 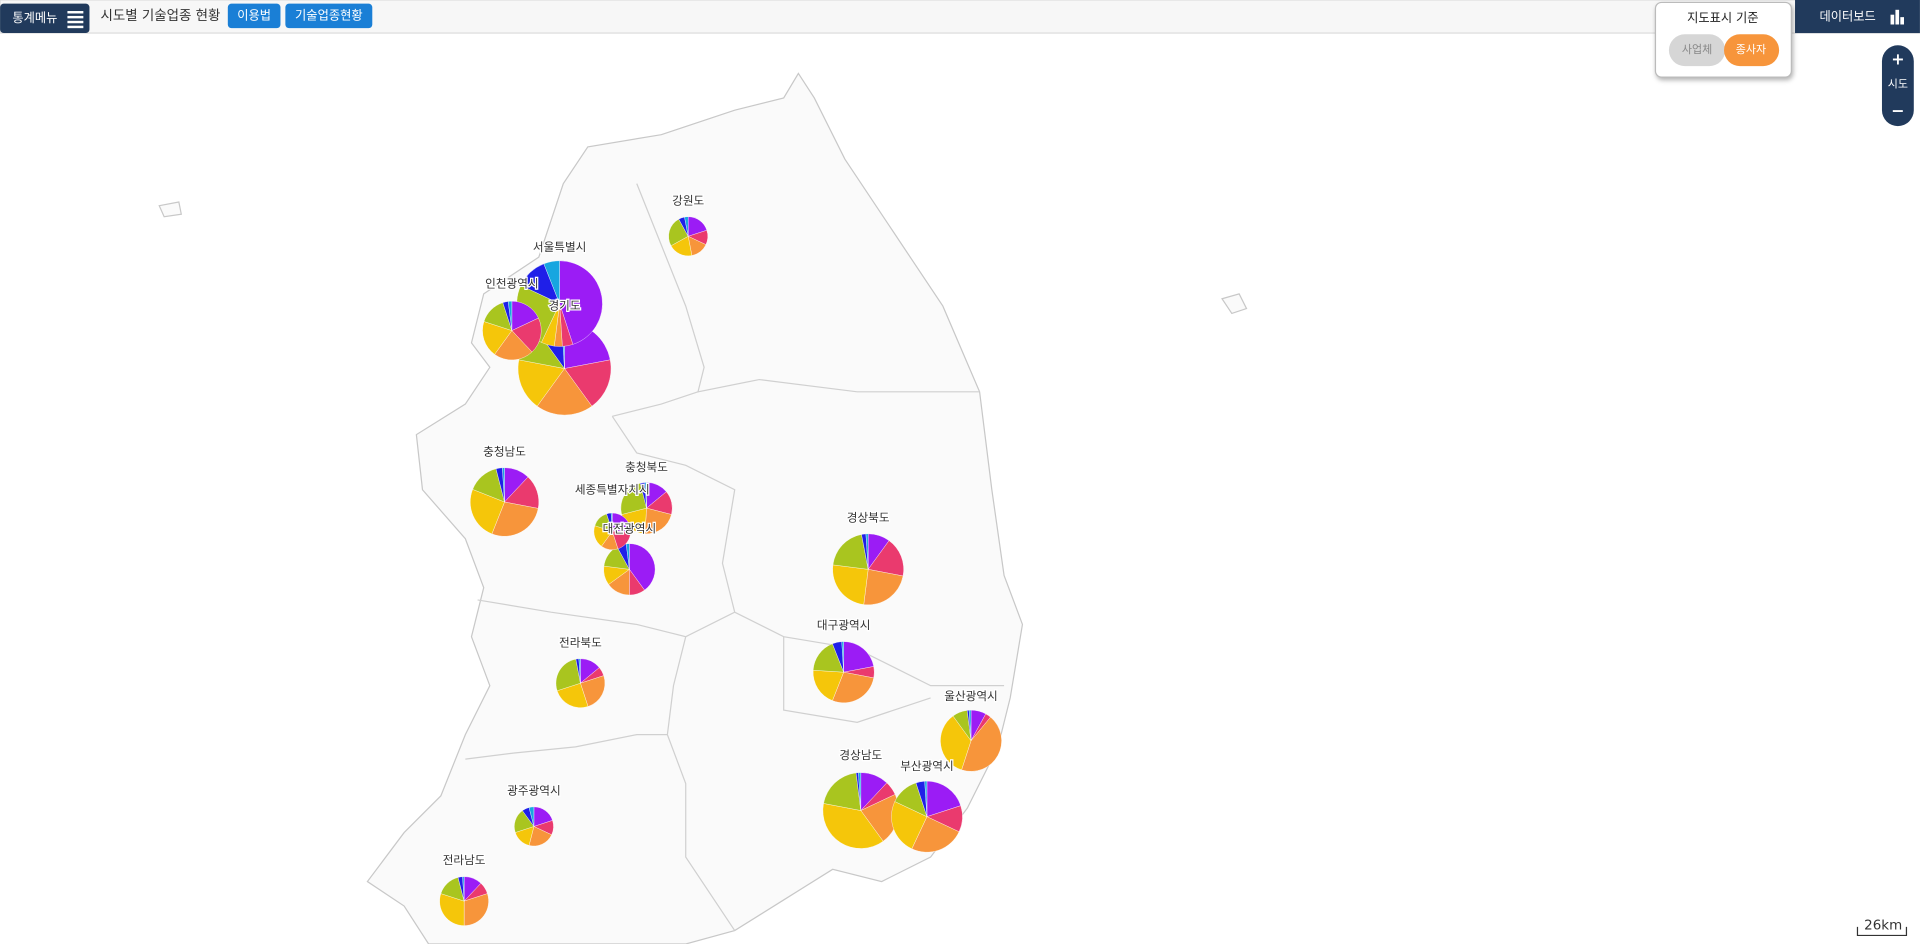 I want to click on region-label: 인천광역시, so click(x=511, y=284).